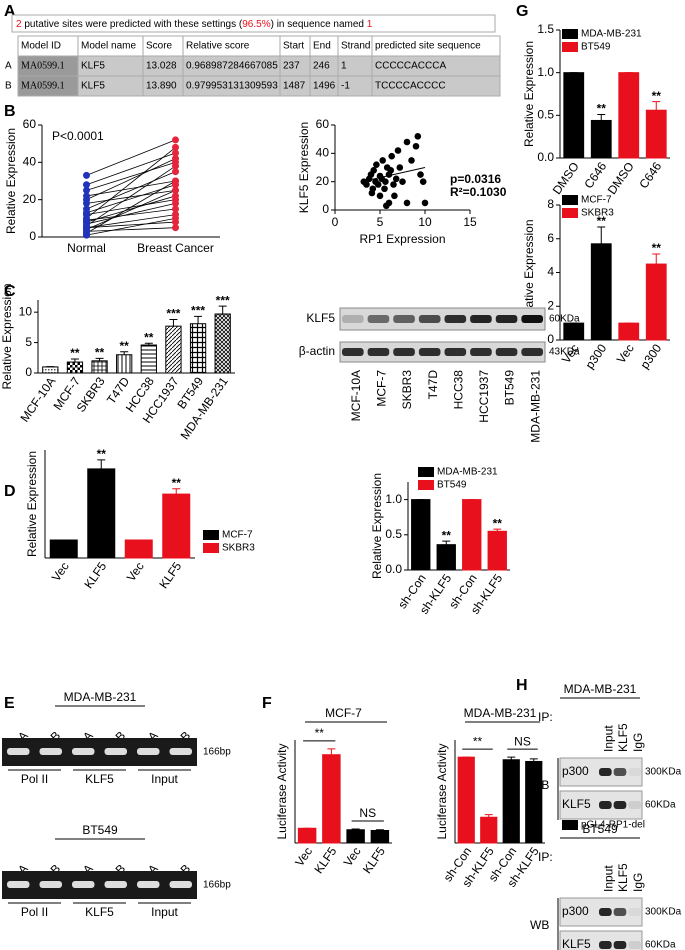 Image resolution: width=685 pixels, height=950 pixels. What do you see at coordinates (343, 713) in the screenshot?
I see `chart-title: MCF-7` at bounding box center [343, 713].